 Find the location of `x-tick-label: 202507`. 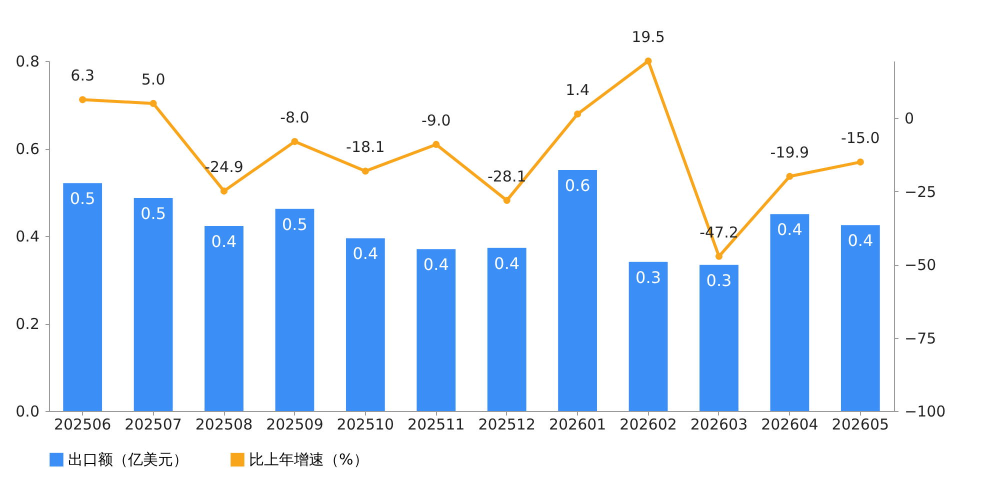

x-tick-label: 202507 is located at coordinates (153, 425).